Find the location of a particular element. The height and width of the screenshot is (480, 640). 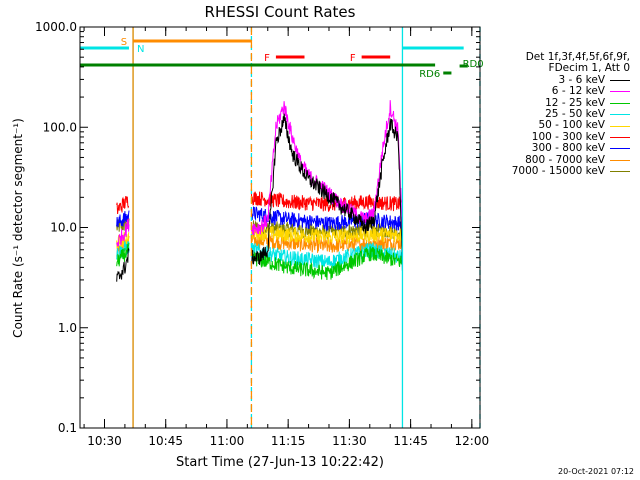

legend-entry-label: 300 - 800 keV is located at coordinates (568, 148).